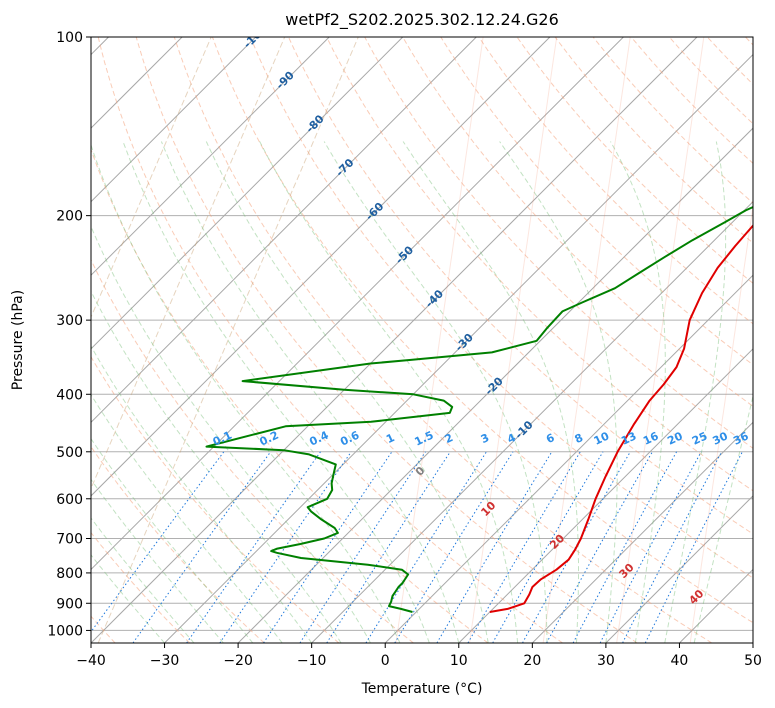 The height and width of the screenshot is (708, 775). I want to click on moist-adiabat-label: 0, so click(420, 471).